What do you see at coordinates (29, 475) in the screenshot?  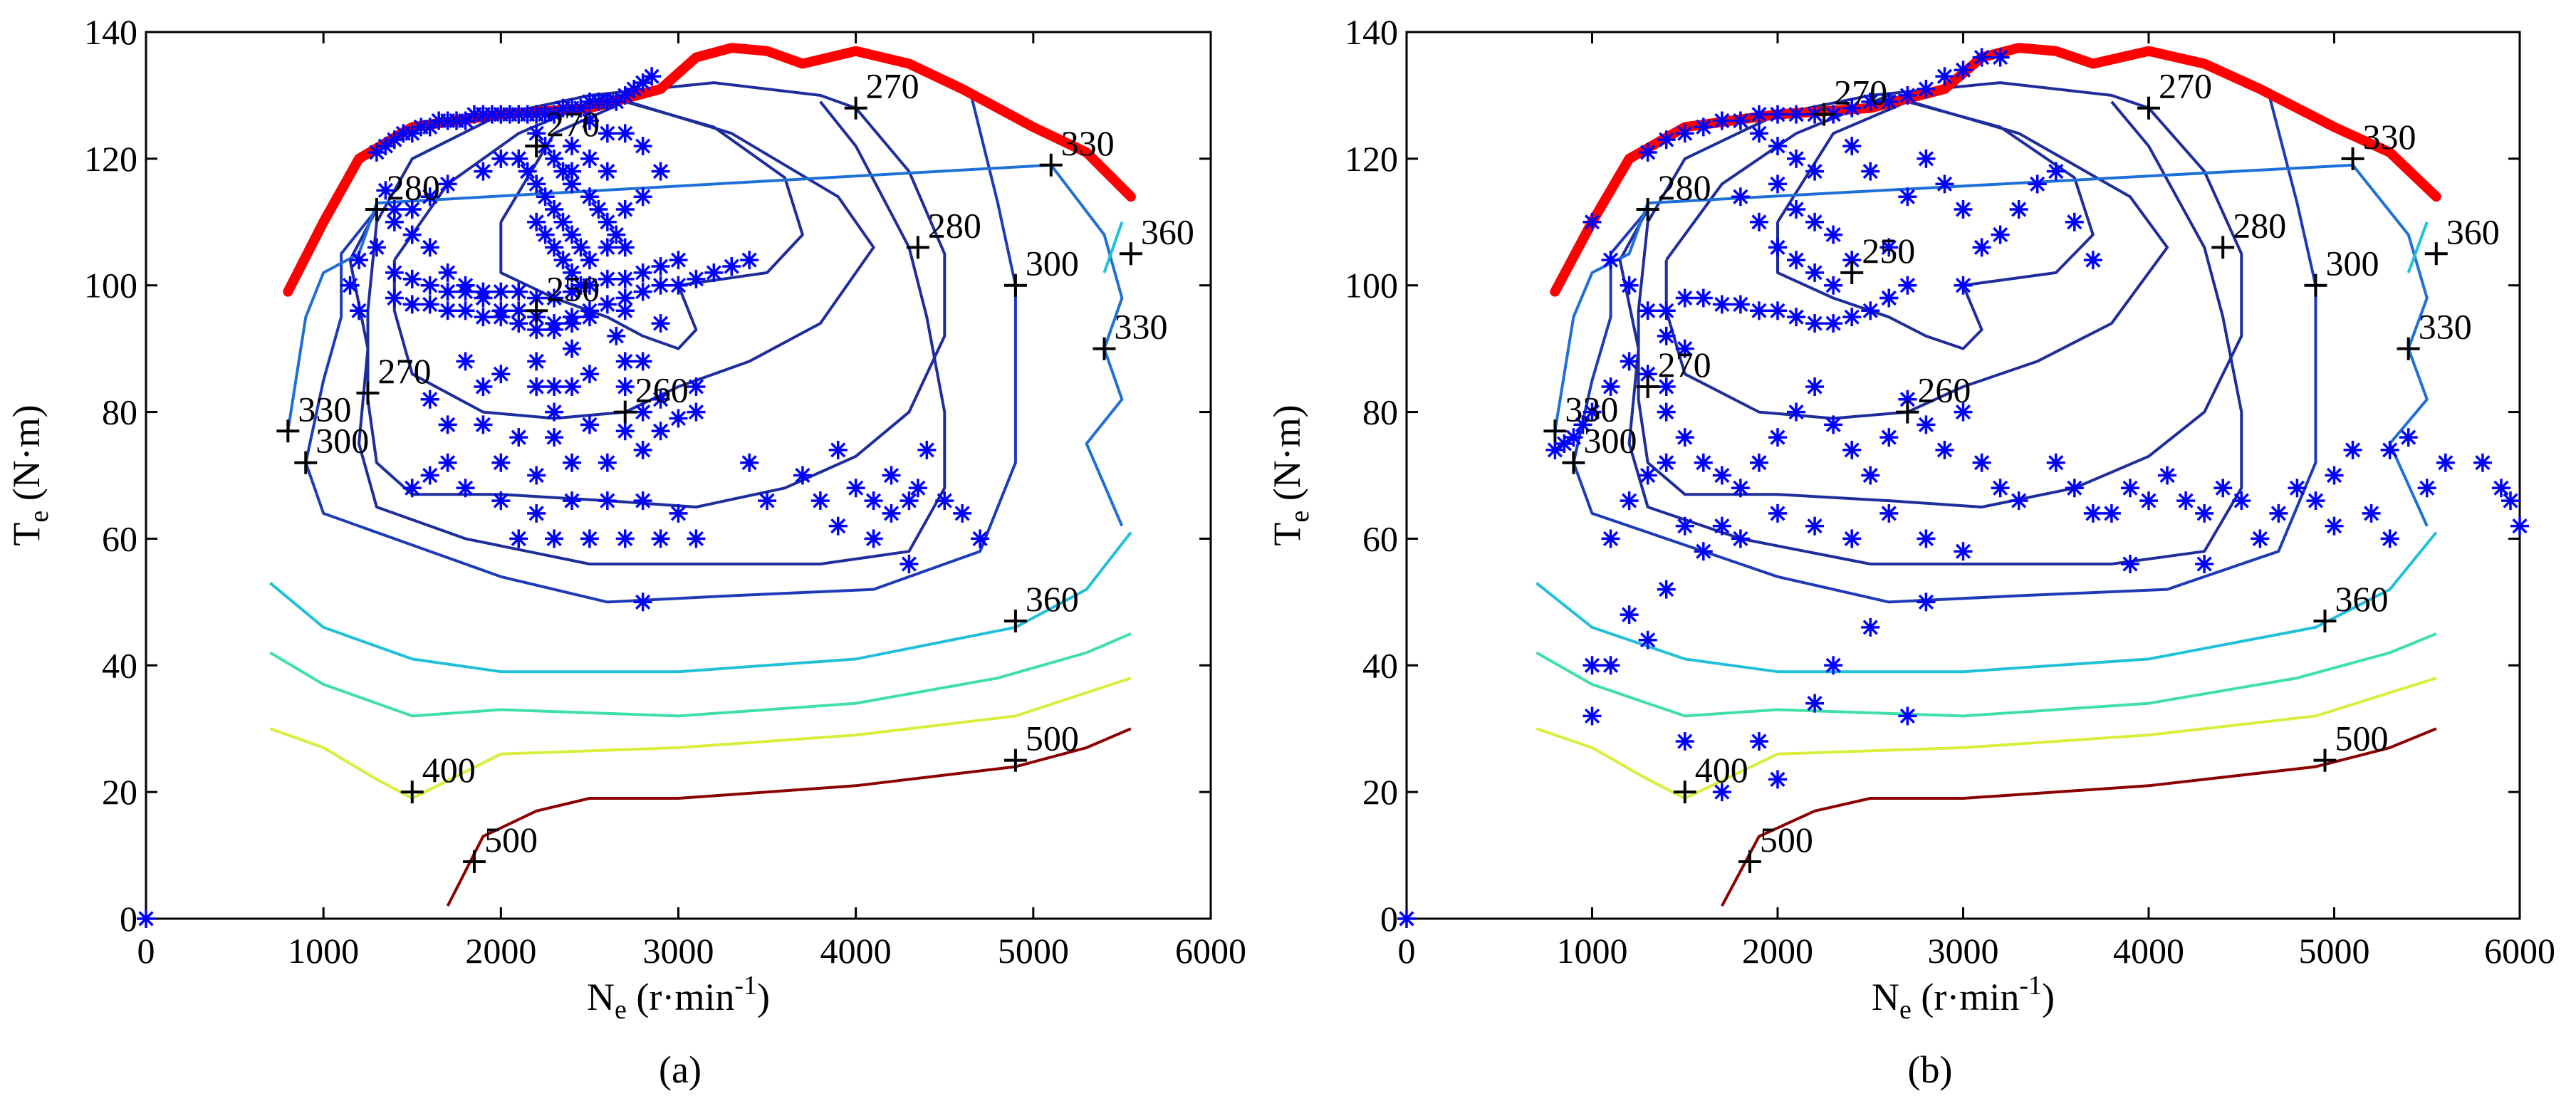 I see `y-axis-label: Te (N·m)` at bounding box center [29, 475].